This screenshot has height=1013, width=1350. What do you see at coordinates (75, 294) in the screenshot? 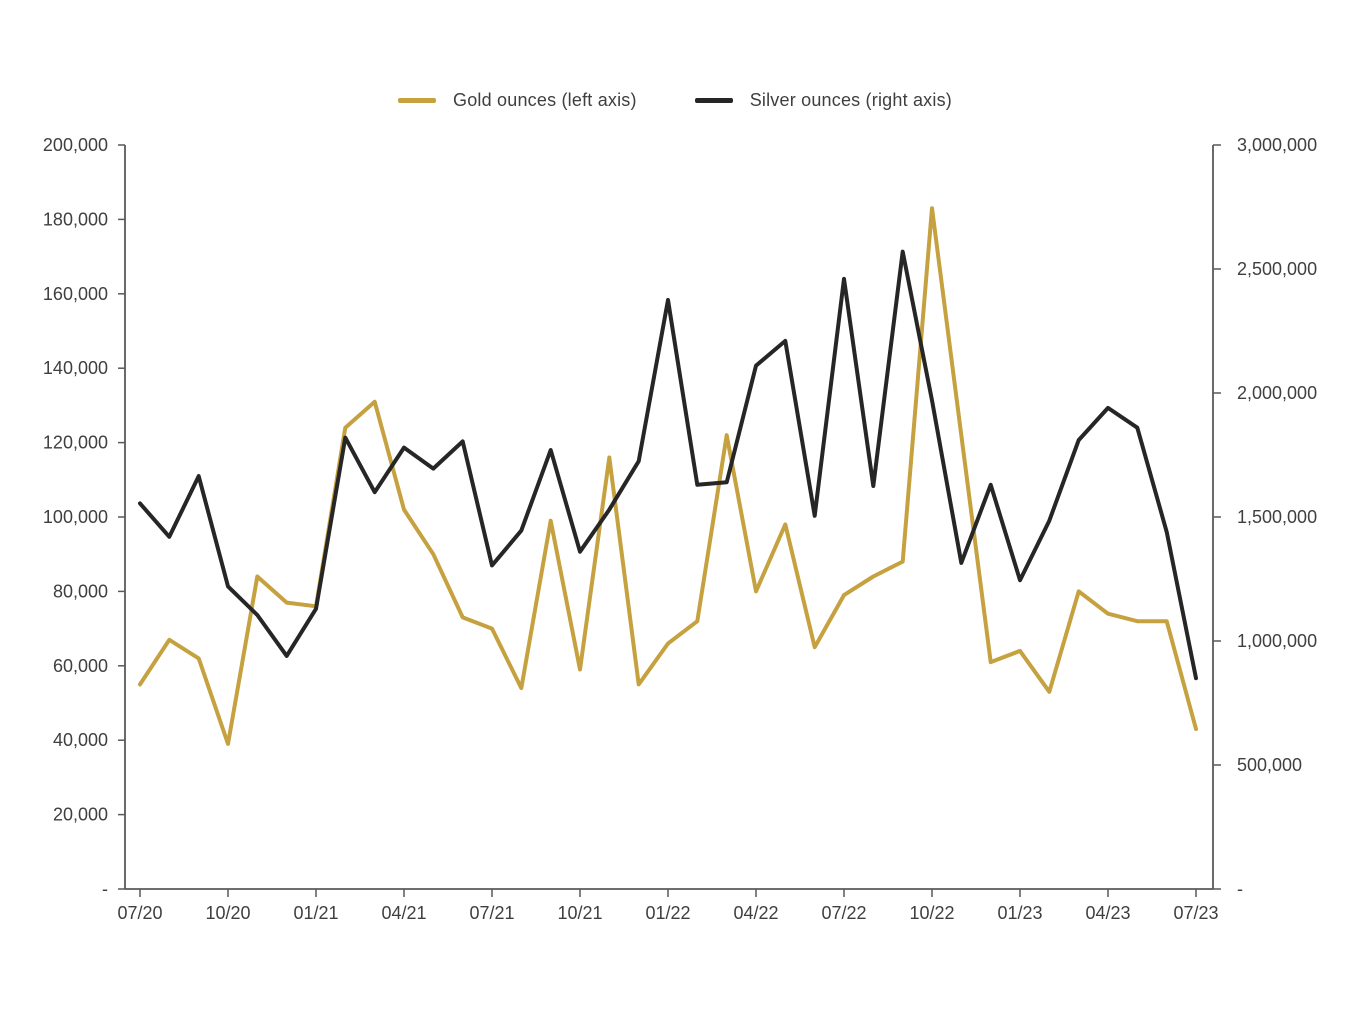
I see `left-axis-tick-label: 160,000` at bounding box center [75, 294].